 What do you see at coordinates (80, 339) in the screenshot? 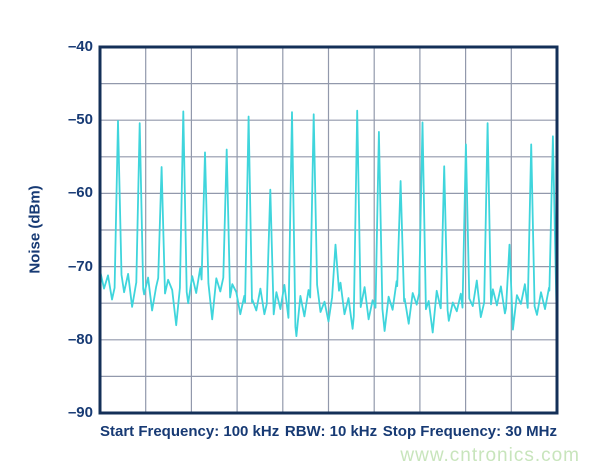
I see `y-tick-label: –80` at bounding box center [80, 339].